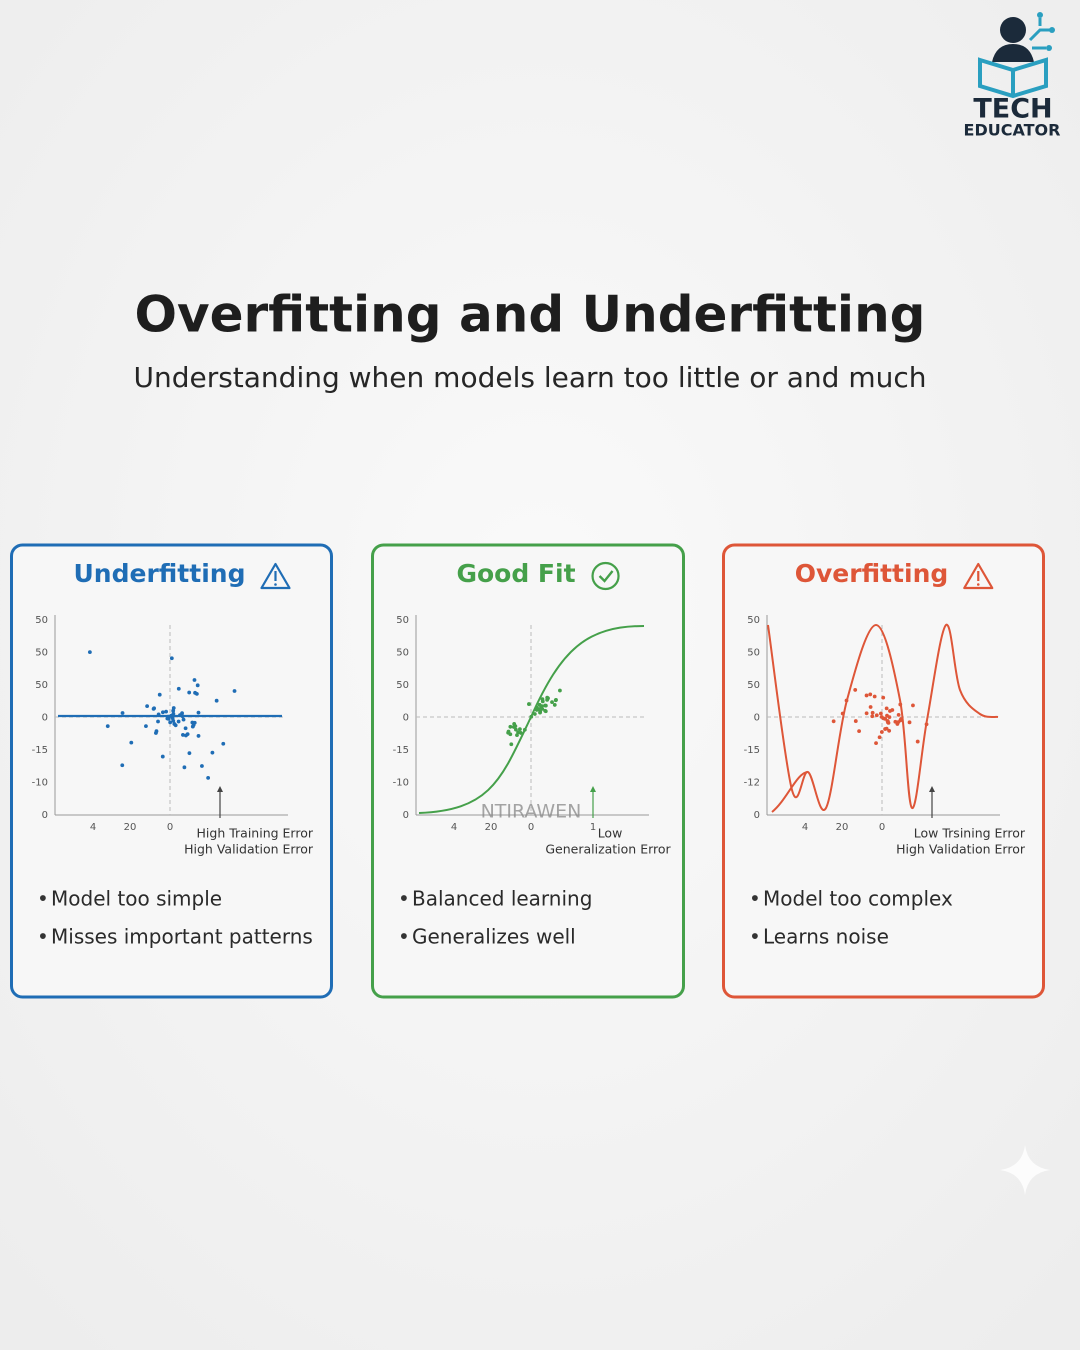 Image resolution: width=1080 pixels, height=1350 pixels. I want to click on fit-curve-small, so click(790, 792).